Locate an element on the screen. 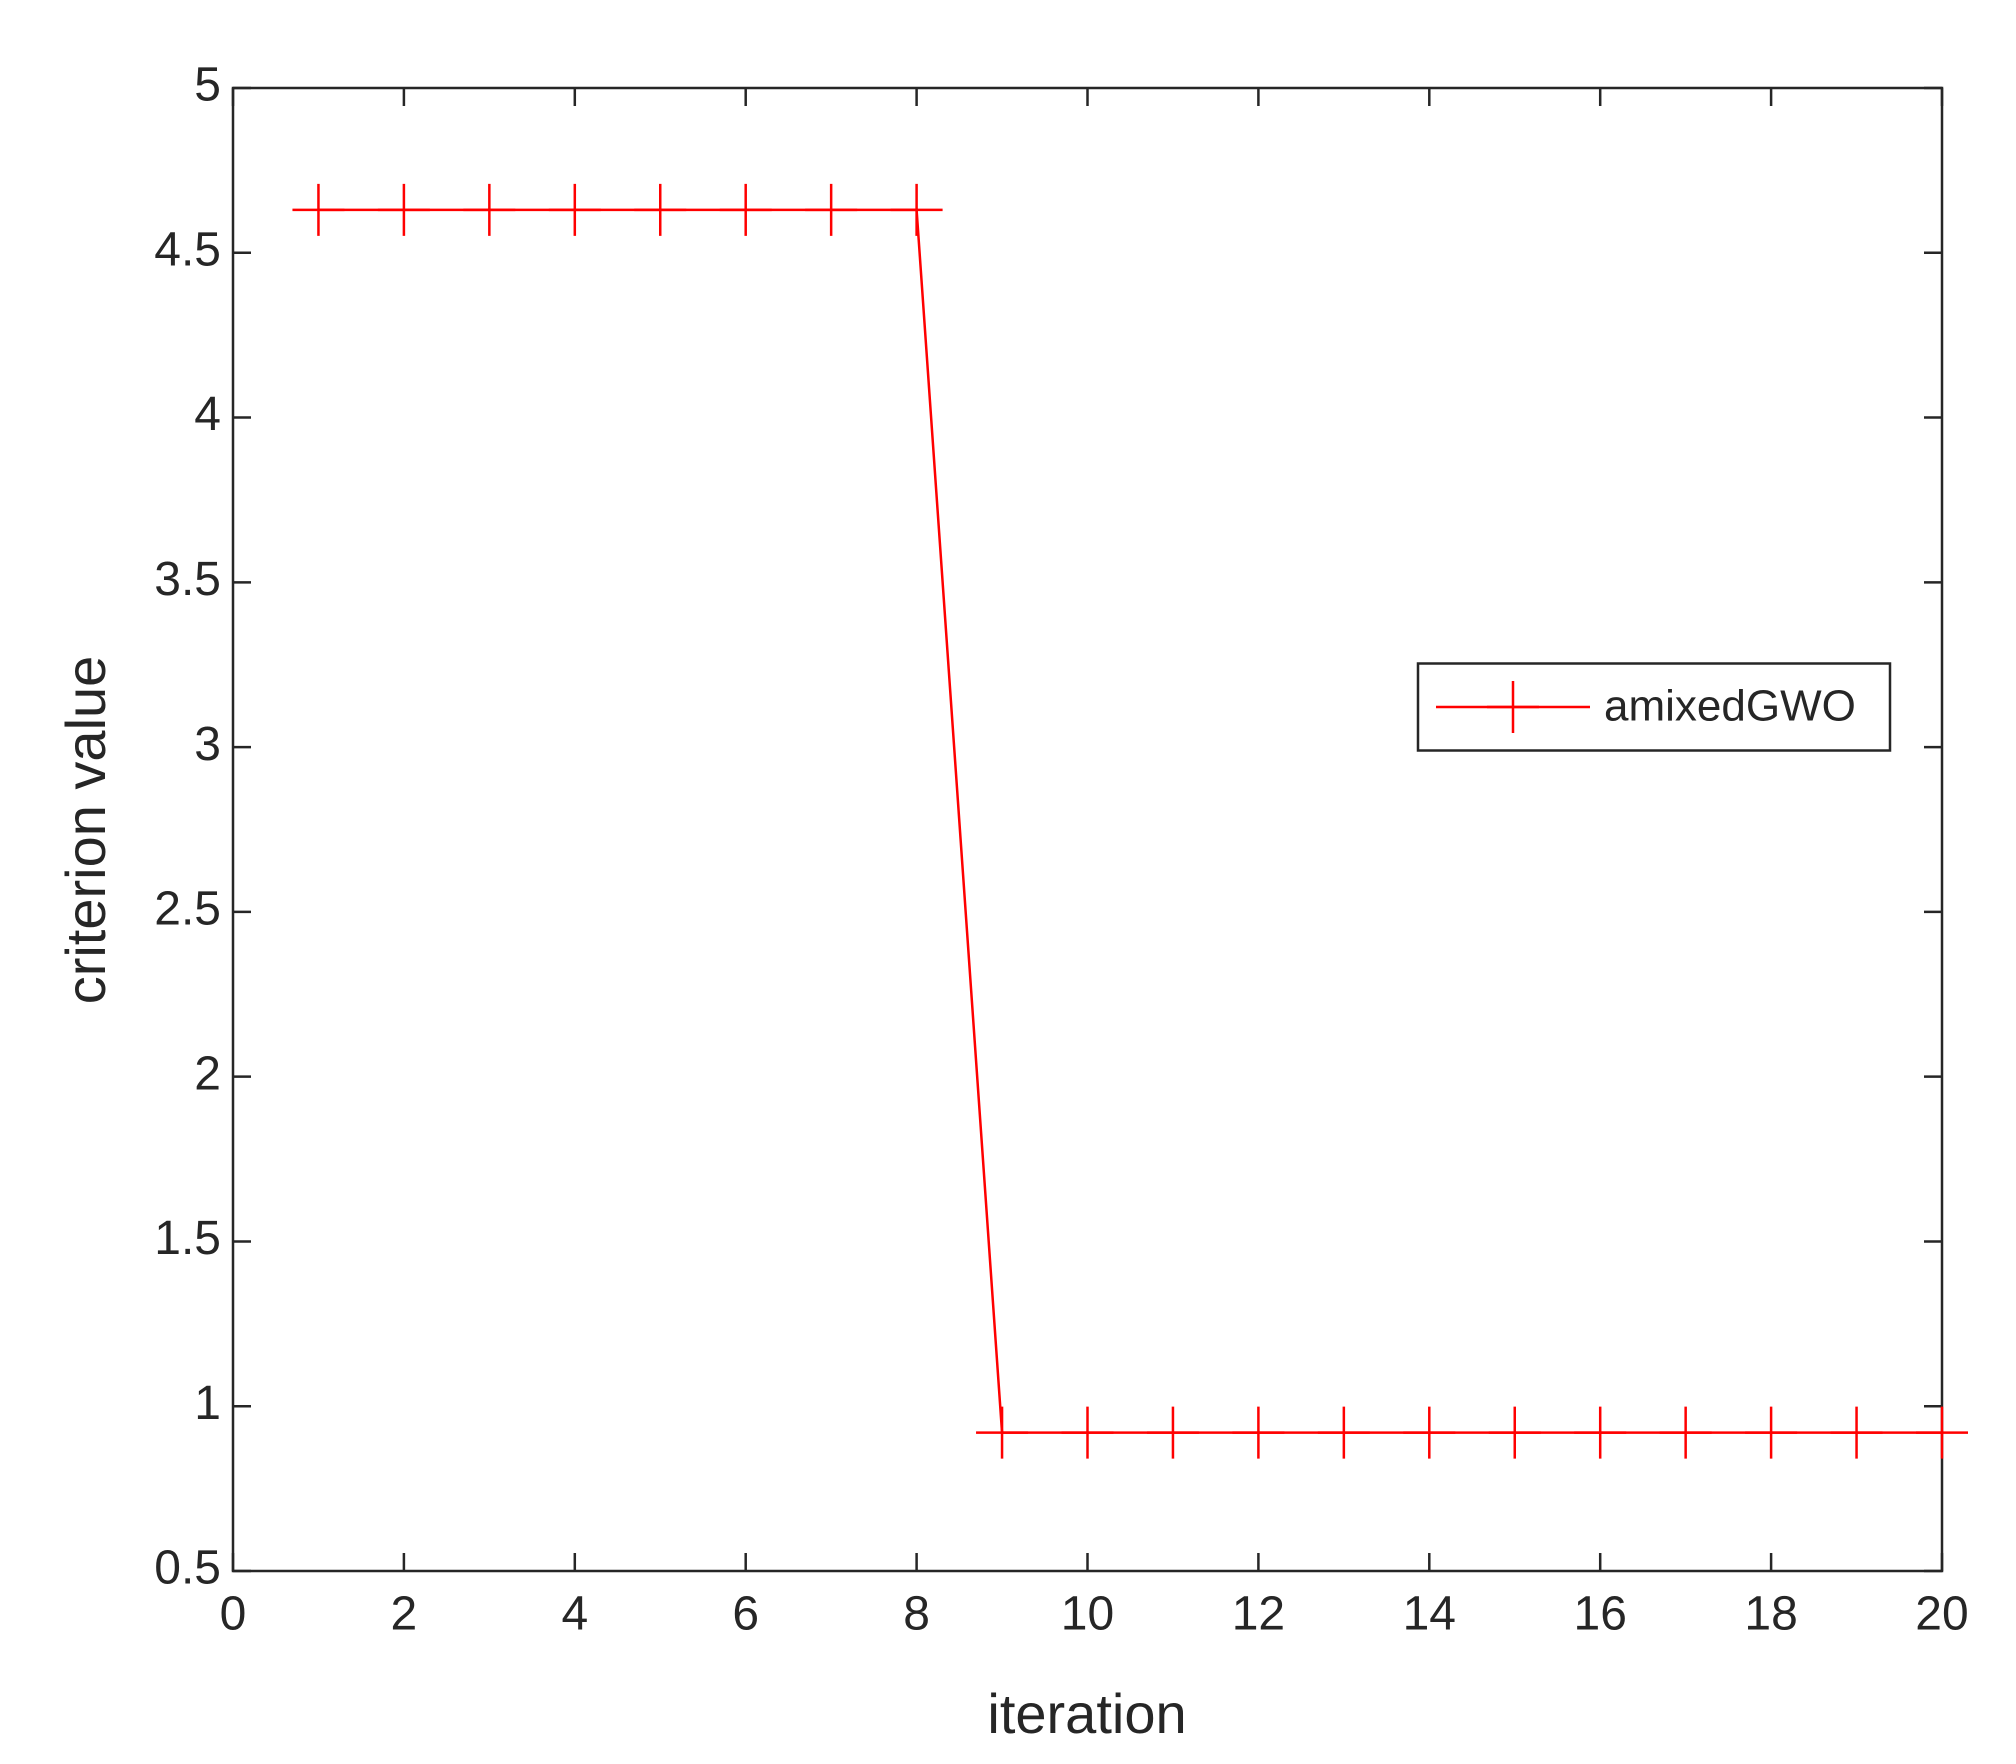  x-tick-label: 4 is located at coordinates (574, 1614).